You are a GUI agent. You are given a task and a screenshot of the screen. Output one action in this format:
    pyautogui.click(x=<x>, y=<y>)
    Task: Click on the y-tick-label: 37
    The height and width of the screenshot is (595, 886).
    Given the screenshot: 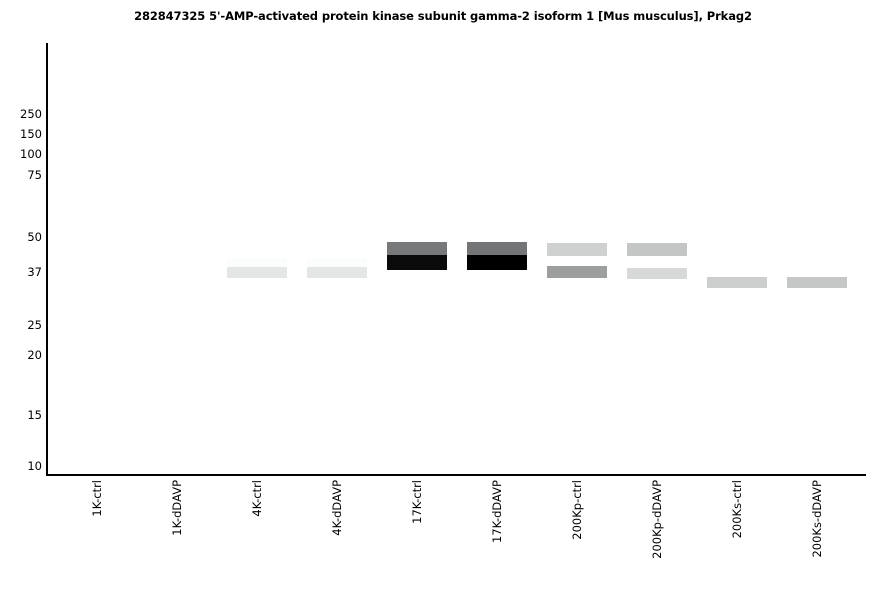 What is the action you would take?
    pyautogui.click(x=34, y=272)
    